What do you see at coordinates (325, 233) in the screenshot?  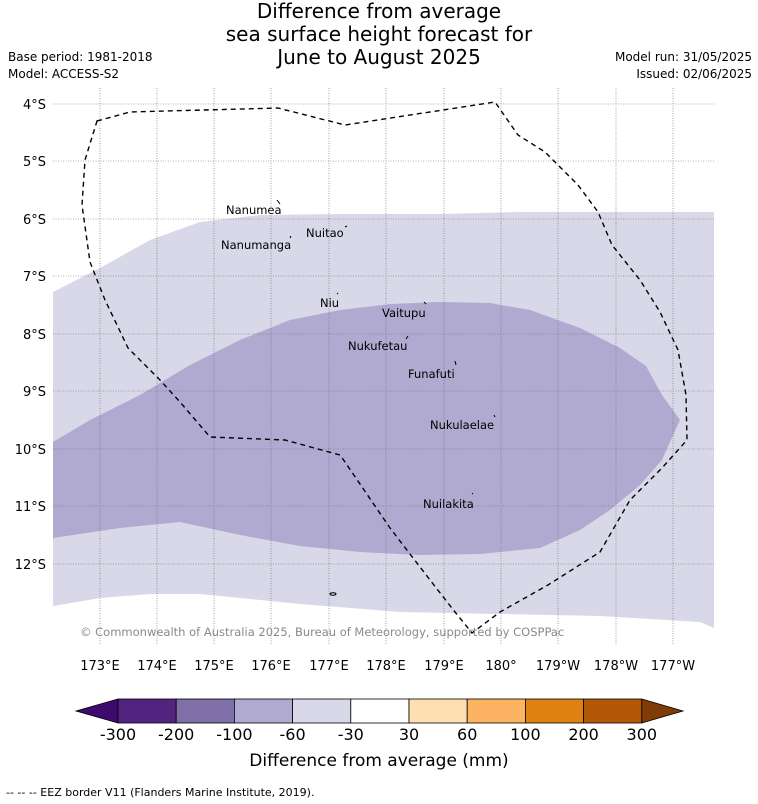 I see `place-nuitao: Nuitao` at bounding box center [325, 233].